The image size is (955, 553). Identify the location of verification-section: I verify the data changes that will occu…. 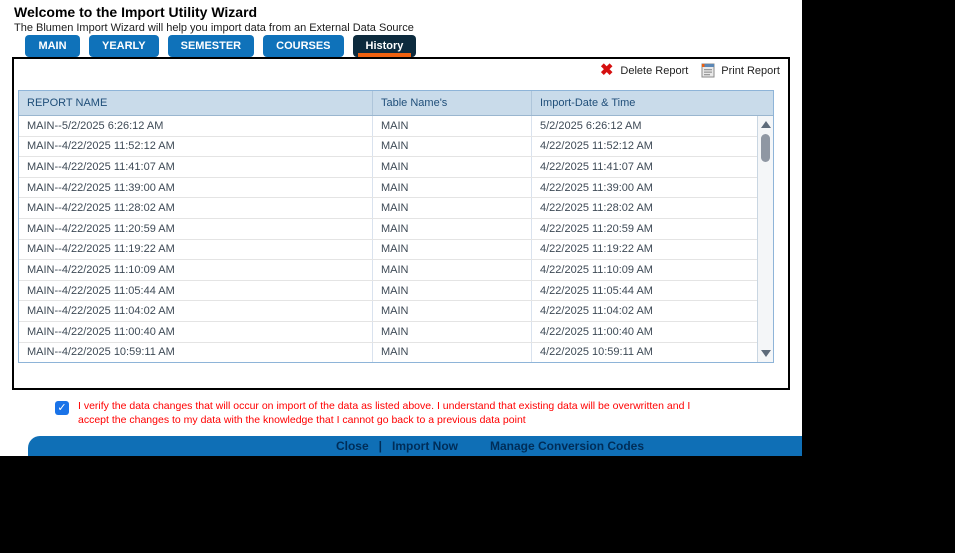
(389, 413).